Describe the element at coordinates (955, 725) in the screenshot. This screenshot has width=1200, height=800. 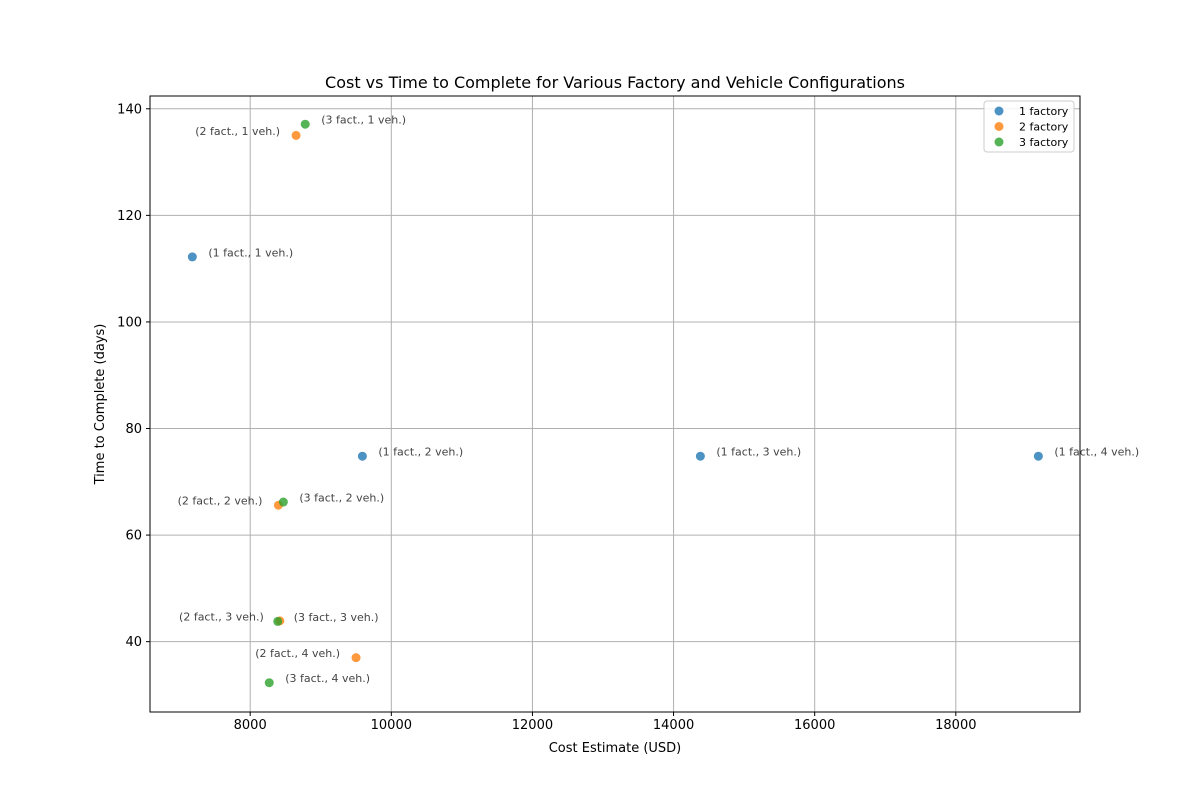
I see `x-tick-label: 18000` at that location.